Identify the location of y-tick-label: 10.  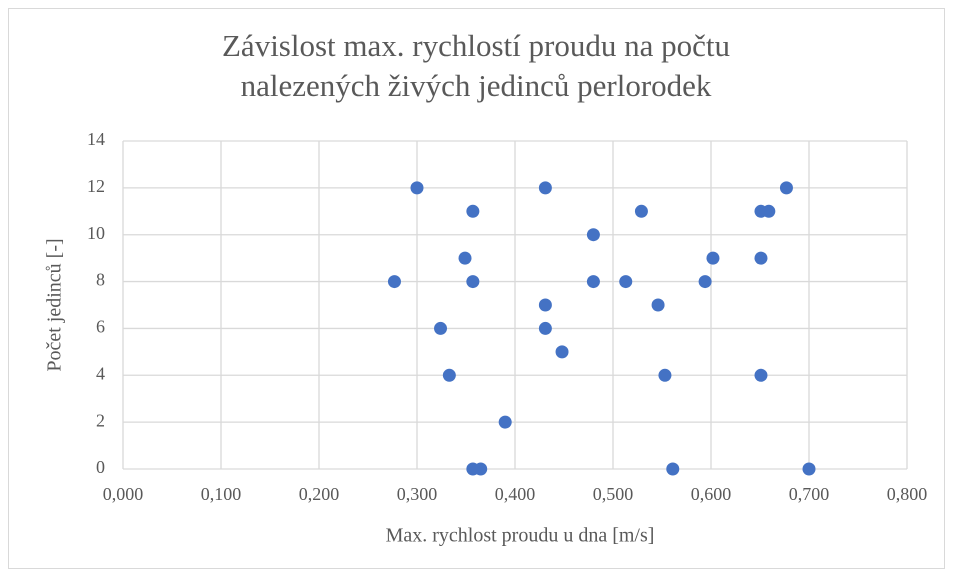
(96, 233).